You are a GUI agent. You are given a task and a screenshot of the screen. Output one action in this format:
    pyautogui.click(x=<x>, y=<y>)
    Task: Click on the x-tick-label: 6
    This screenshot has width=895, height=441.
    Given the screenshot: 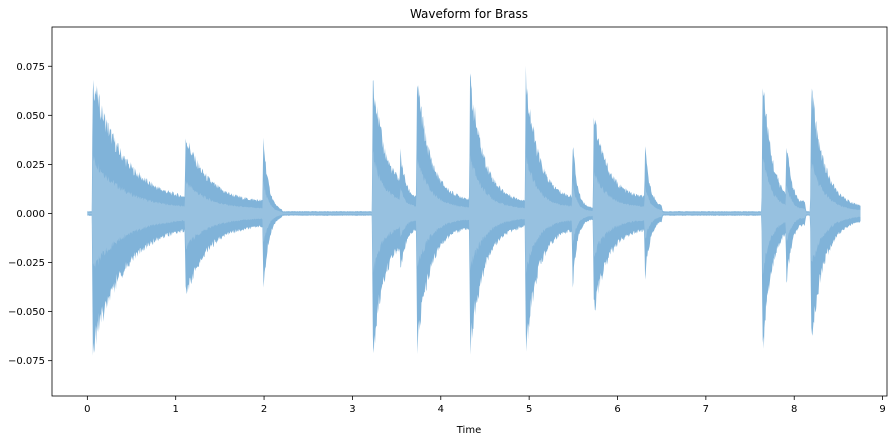 What is the action you would take?
    pyautogui.click(x=617, y=409)
    